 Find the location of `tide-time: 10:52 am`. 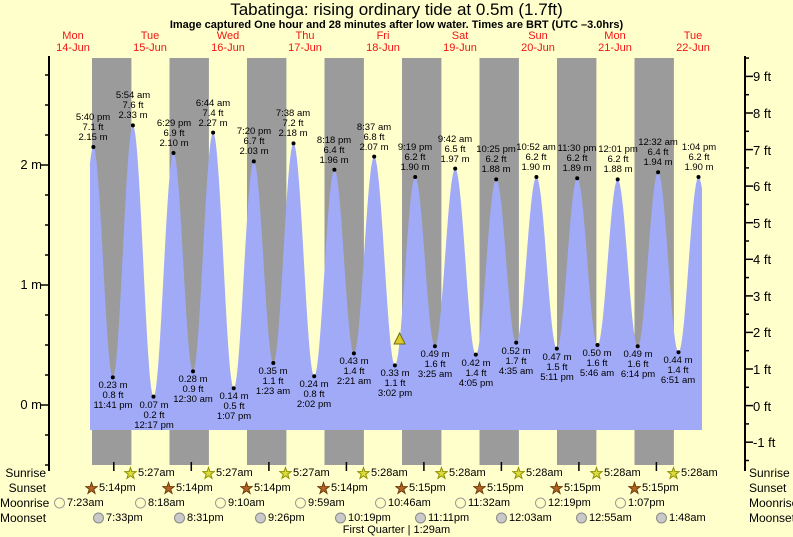

tide-time: 10:52 am is located at coordinates (536, 147).